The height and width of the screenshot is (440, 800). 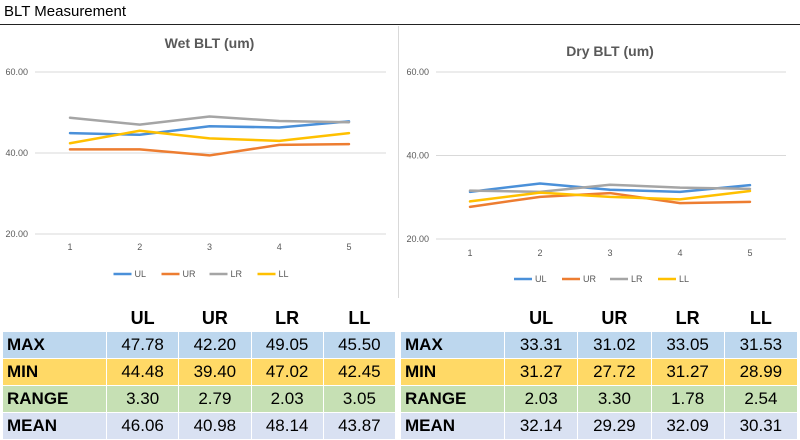 I want to click on table-row-range: RANGE 3.30 2.79 2.03 3.05, so click(x=199, y=399).